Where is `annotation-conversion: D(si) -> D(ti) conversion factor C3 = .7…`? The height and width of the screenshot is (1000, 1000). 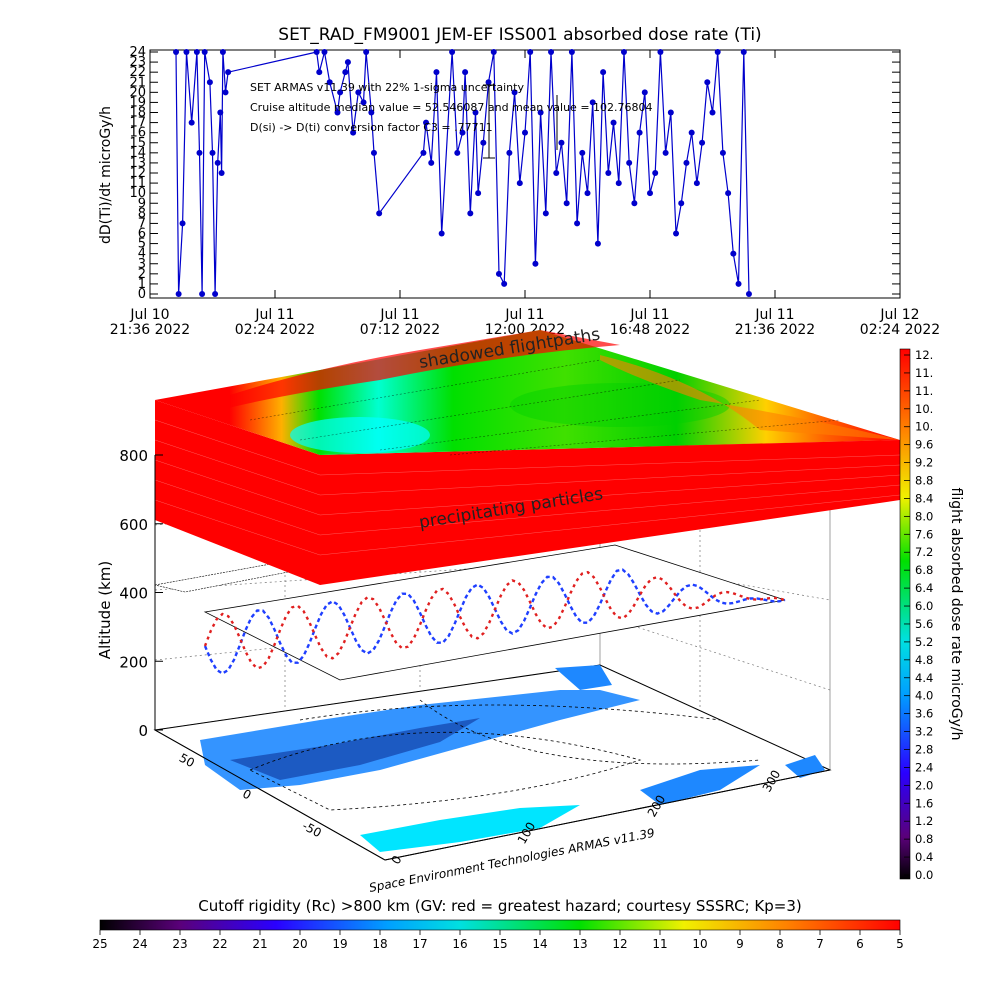
annotation-conversion: D(si) -> D(ti) conversion factor C3 = .7… is located at coordinates (371, 127).